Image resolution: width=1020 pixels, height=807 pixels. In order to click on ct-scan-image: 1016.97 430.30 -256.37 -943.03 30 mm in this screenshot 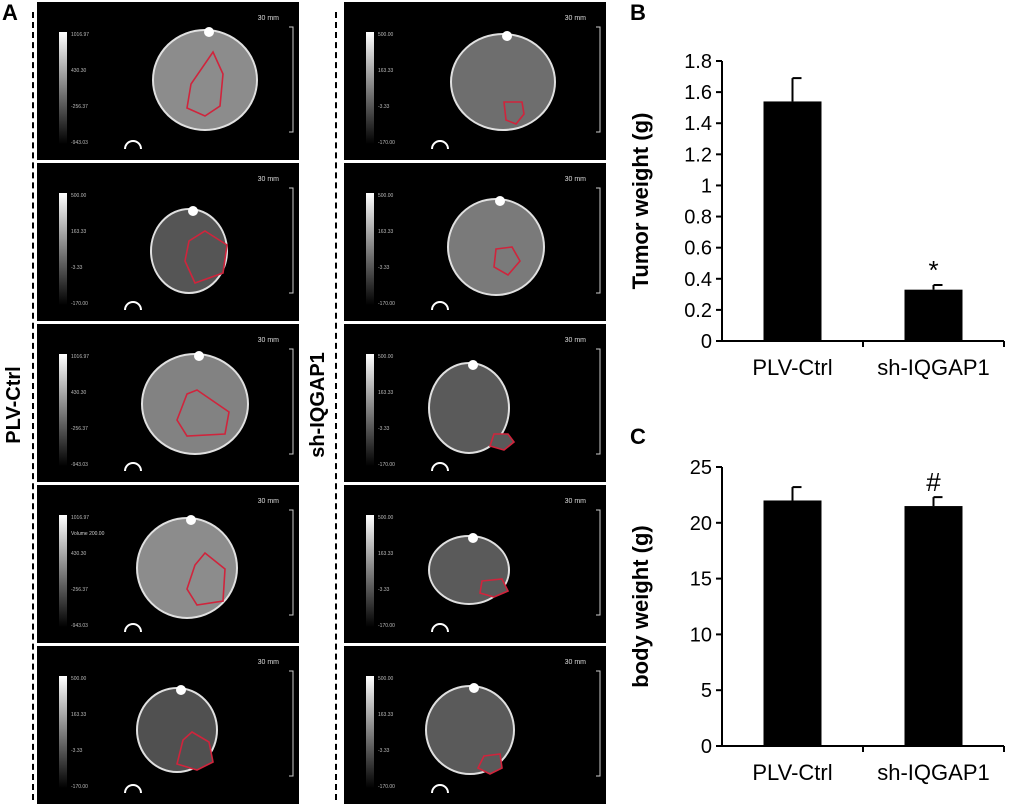, I will do `click(168, 403)`.